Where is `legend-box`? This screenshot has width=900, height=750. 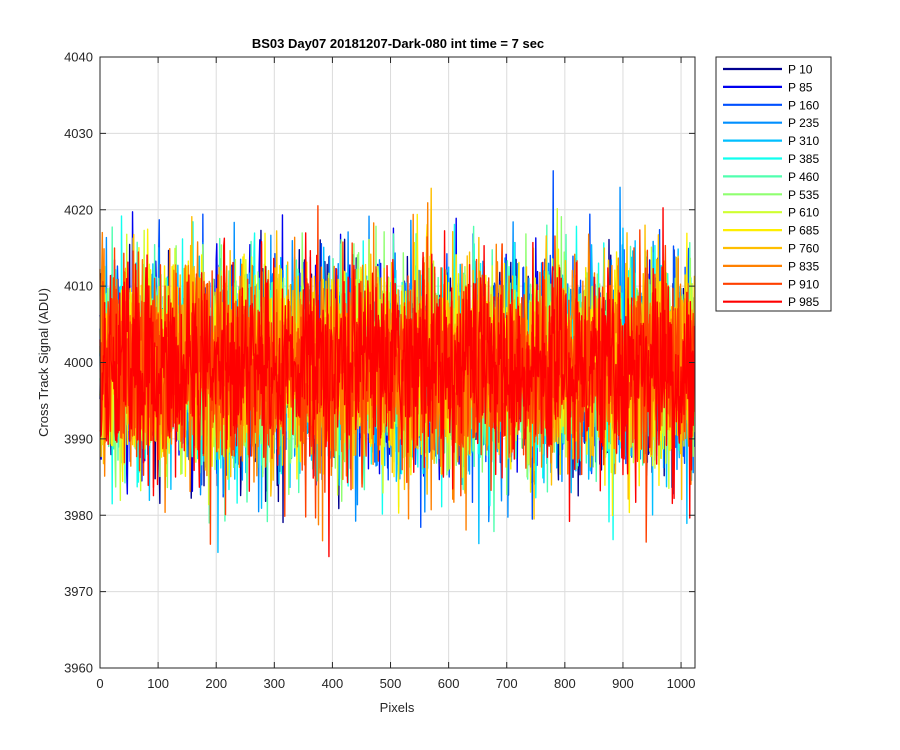
legend-box is located at coordinates (773, 184).